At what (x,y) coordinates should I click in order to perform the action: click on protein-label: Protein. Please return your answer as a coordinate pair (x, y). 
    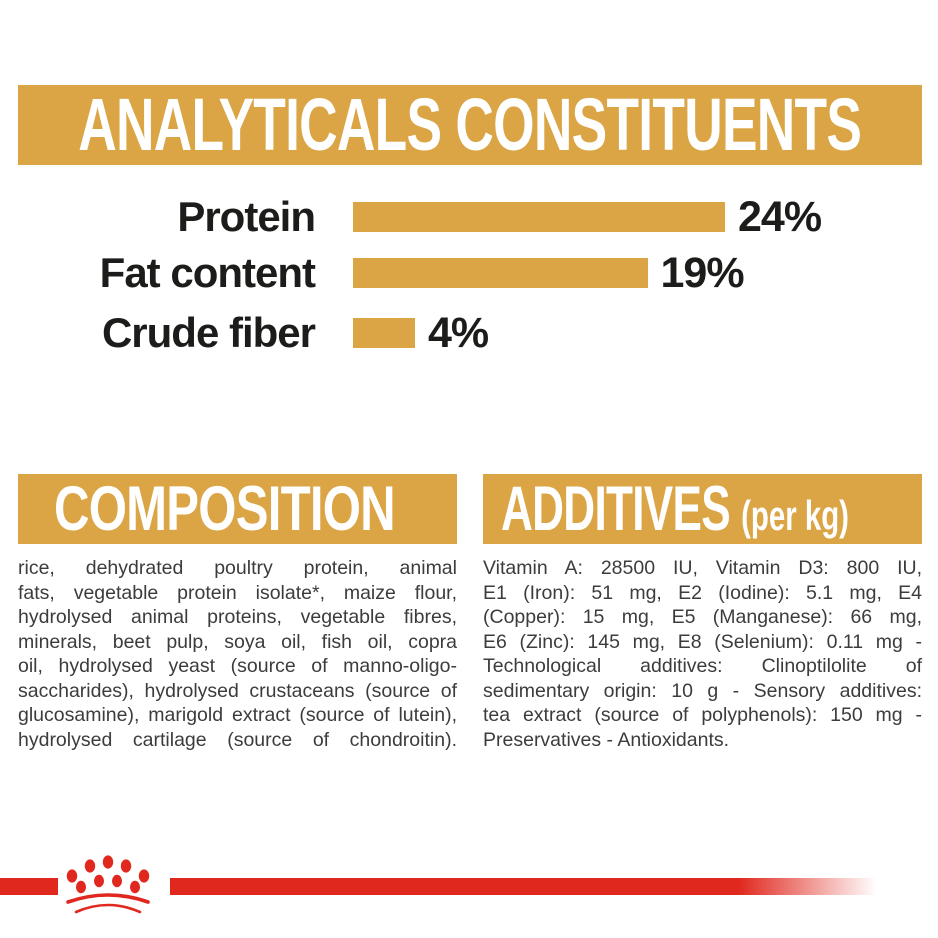
    Looking at the image, I should click on (246, 216).